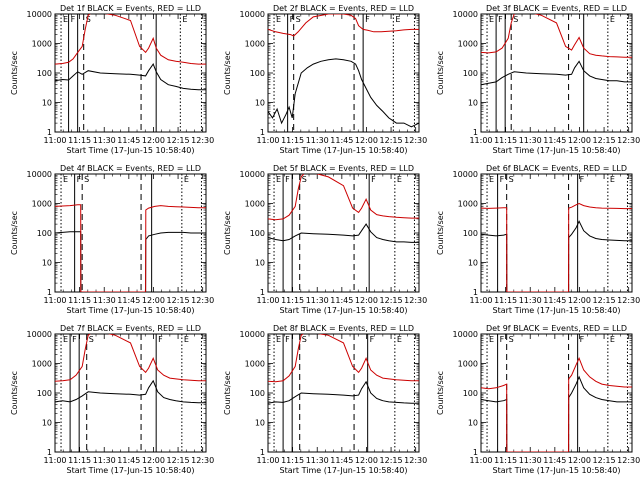 The width and height of the screenshot is (640, 480). What do you see at coordinates (130, 168) in the screenshot?
I see `chart-title: Det 4f BLACK = Events, RED = LLD` at bounding box center [130, 168].